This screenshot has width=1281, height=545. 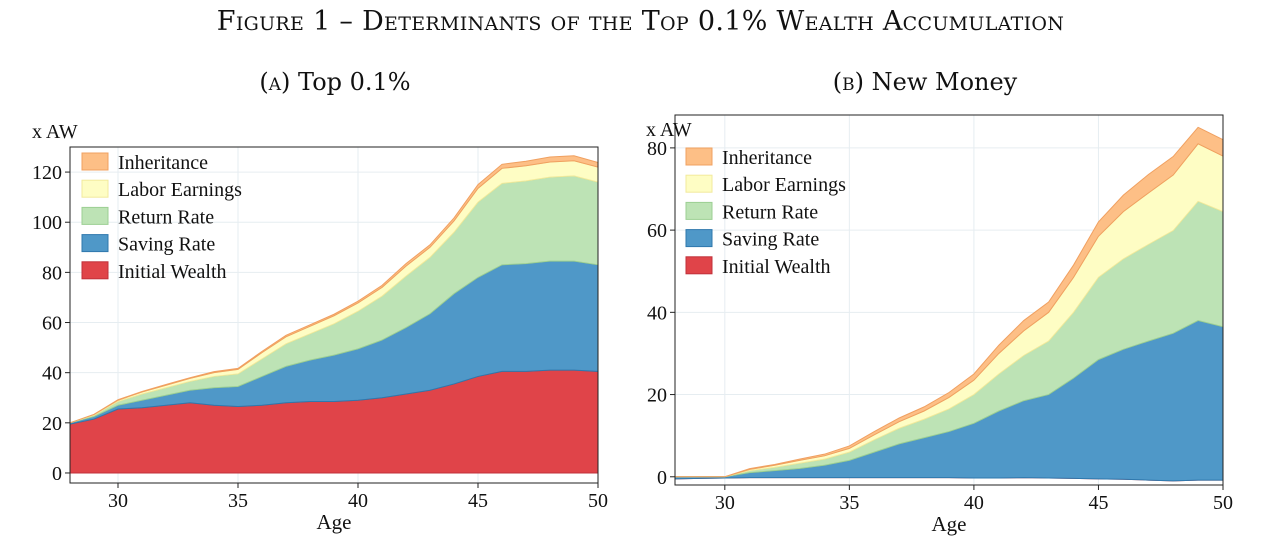 I want to click on panel-b-label: (b), so click(x=848, y=82).